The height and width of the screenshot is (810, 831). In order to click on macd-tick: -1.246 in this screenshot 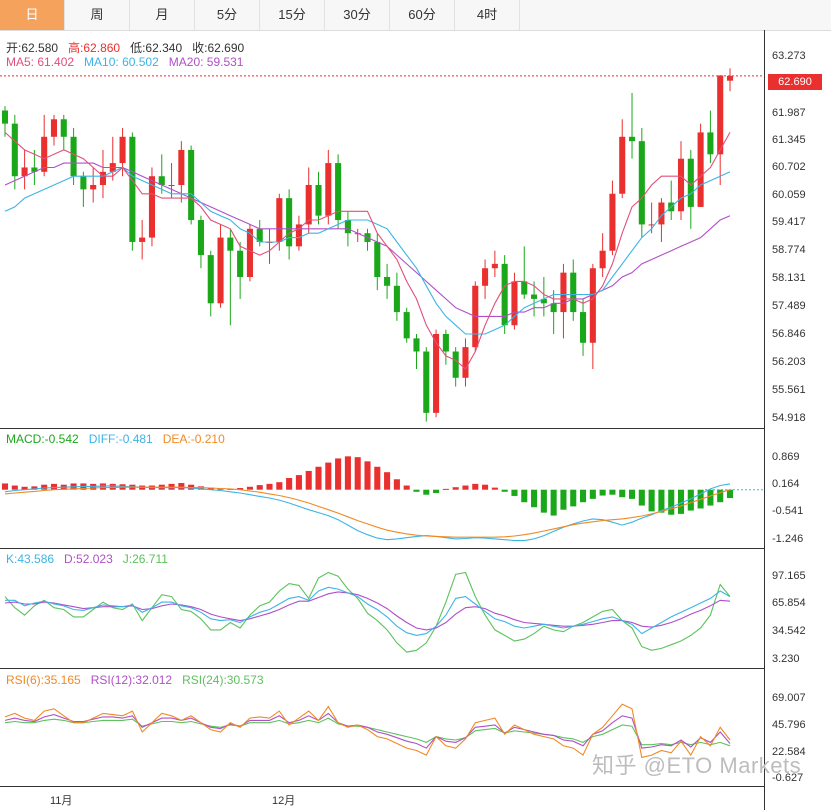, I will do `click(788, 539)`.